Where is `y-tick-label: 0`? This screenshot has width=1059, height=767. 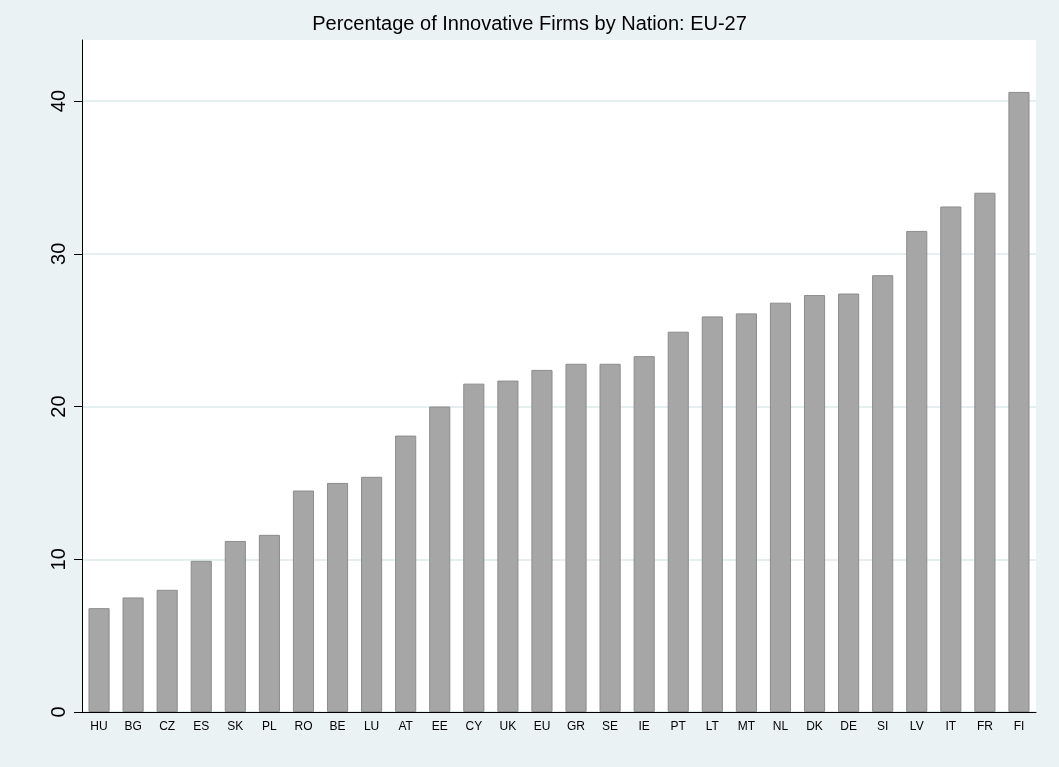 y-tick-label: 0 is located at coordinates (58, 712).